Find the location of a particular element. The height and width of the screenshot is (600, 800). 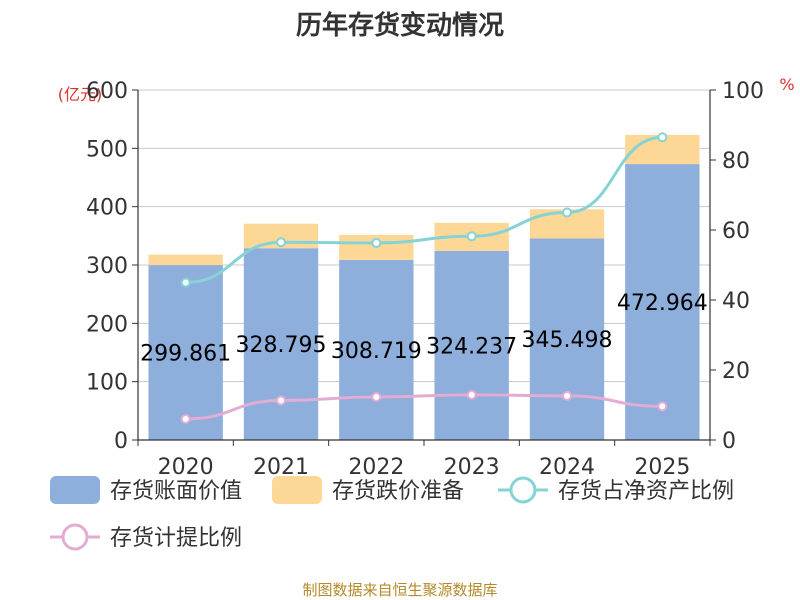

right-axis-tick-label: 0 is located at coordinates (729, 441).